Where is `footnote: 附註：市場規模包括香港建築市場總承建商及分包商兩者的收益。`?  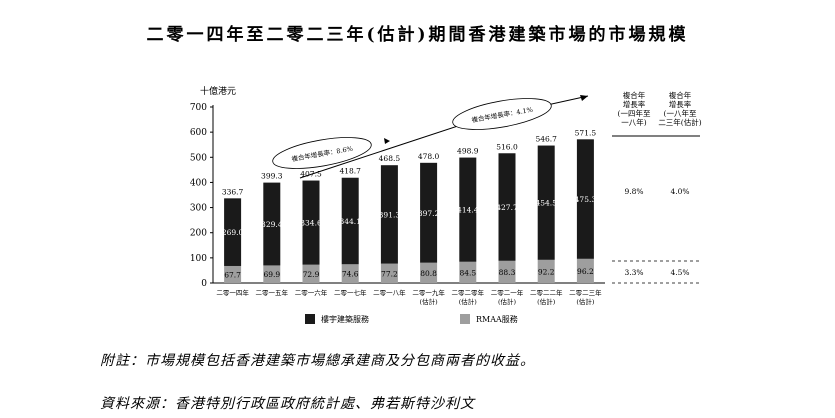 footnote: 附註：市場規模包括香港建築市場總承建商及分包商兩者的收益。 is located at coordinates (317, 361).